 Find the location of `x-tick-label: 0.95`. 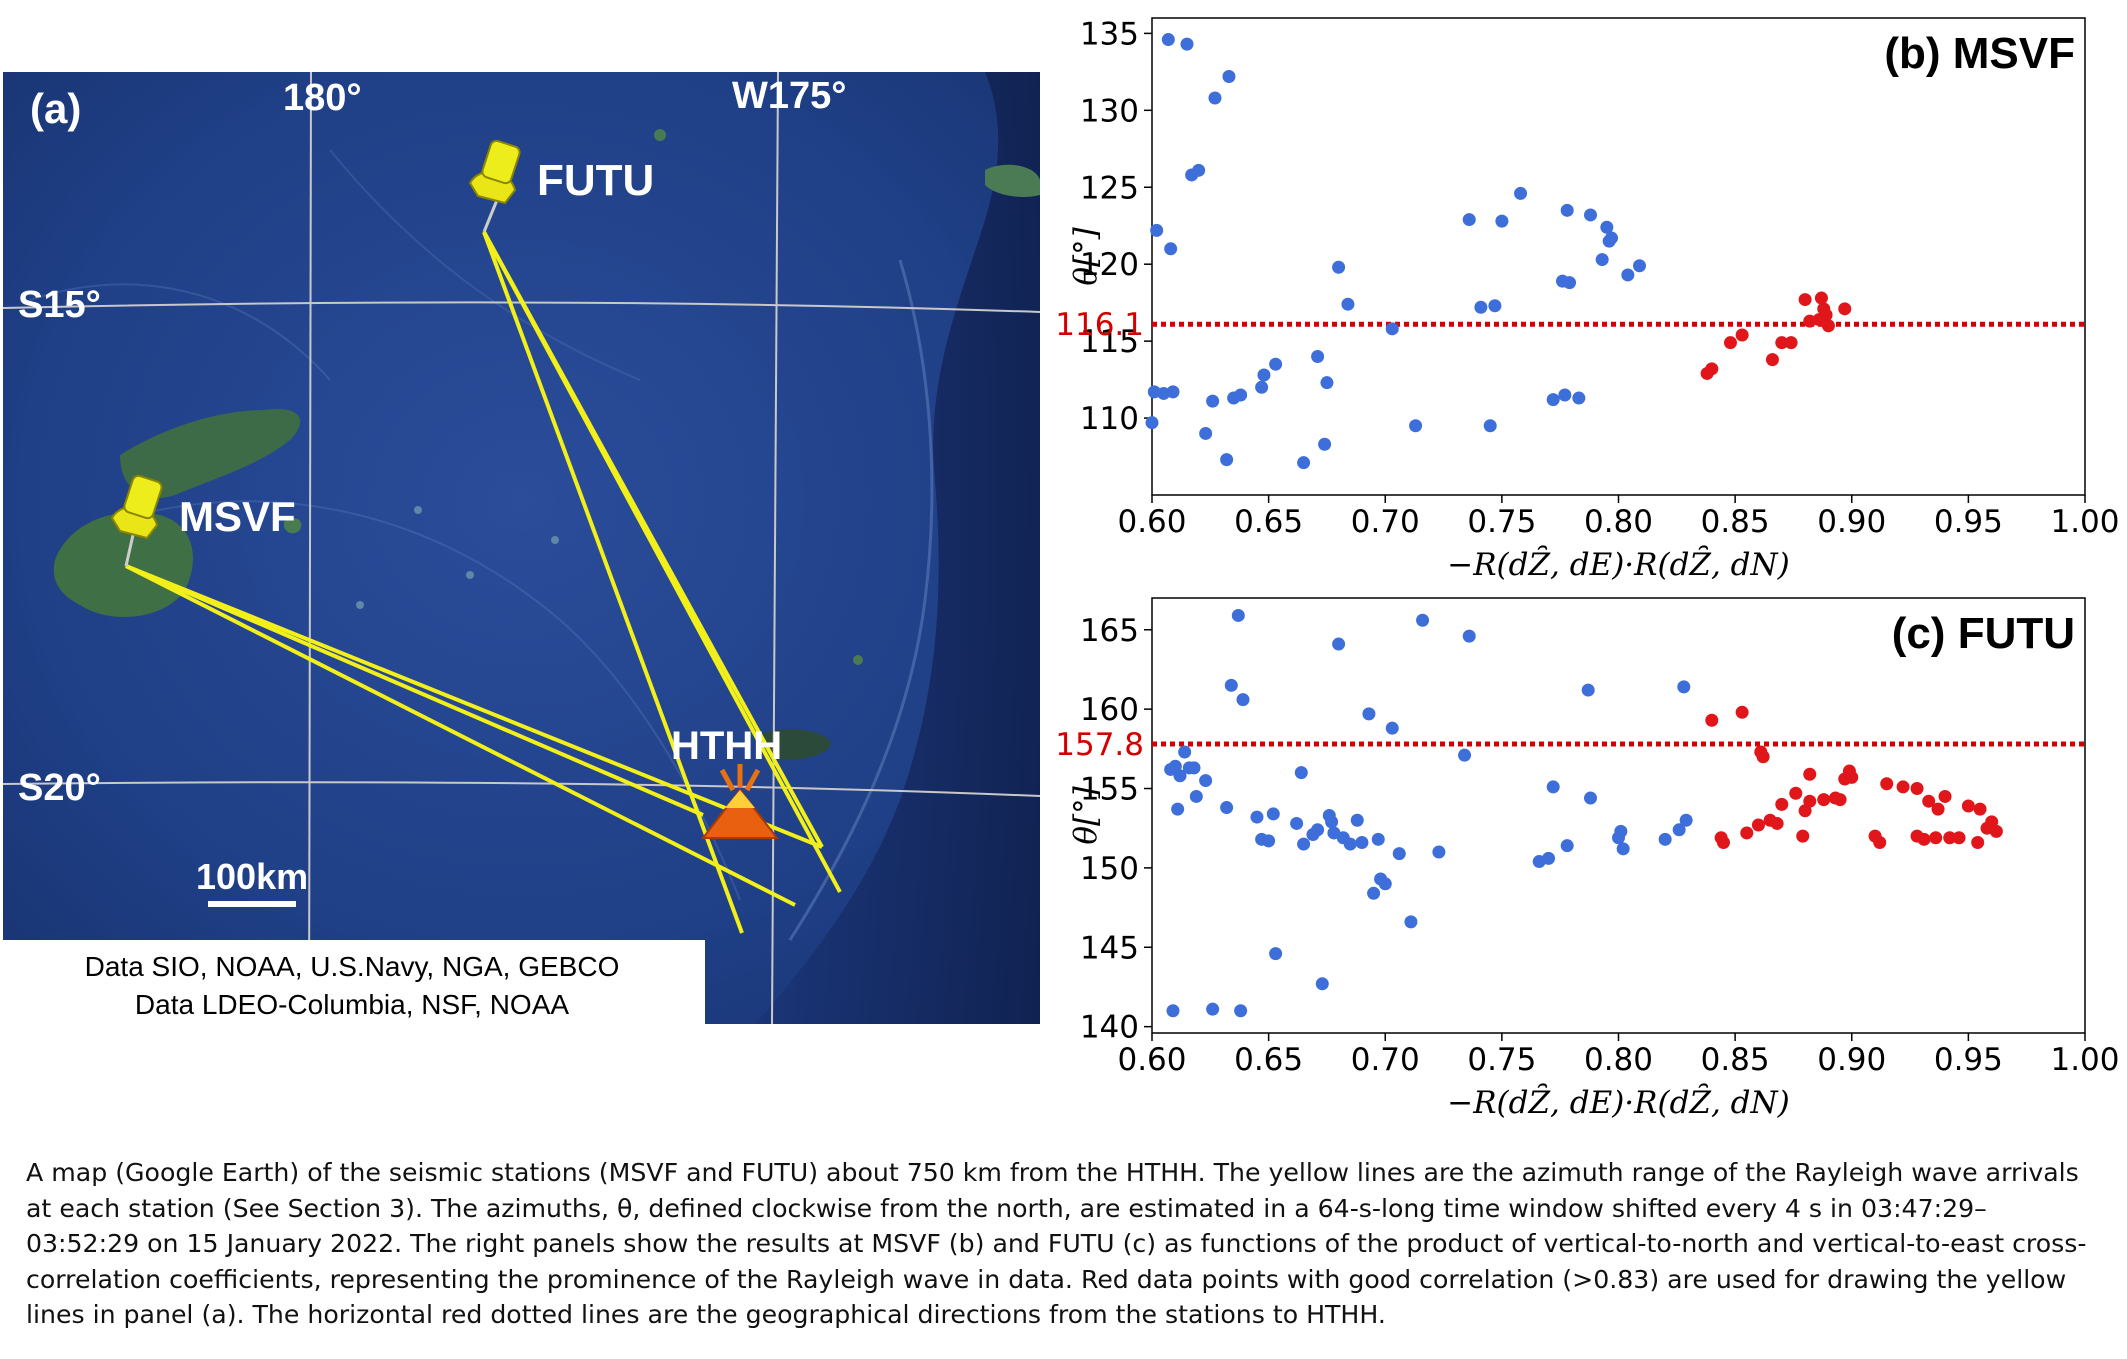

x-tick-label: 0.95 is located at coordinates (1968, 1060).